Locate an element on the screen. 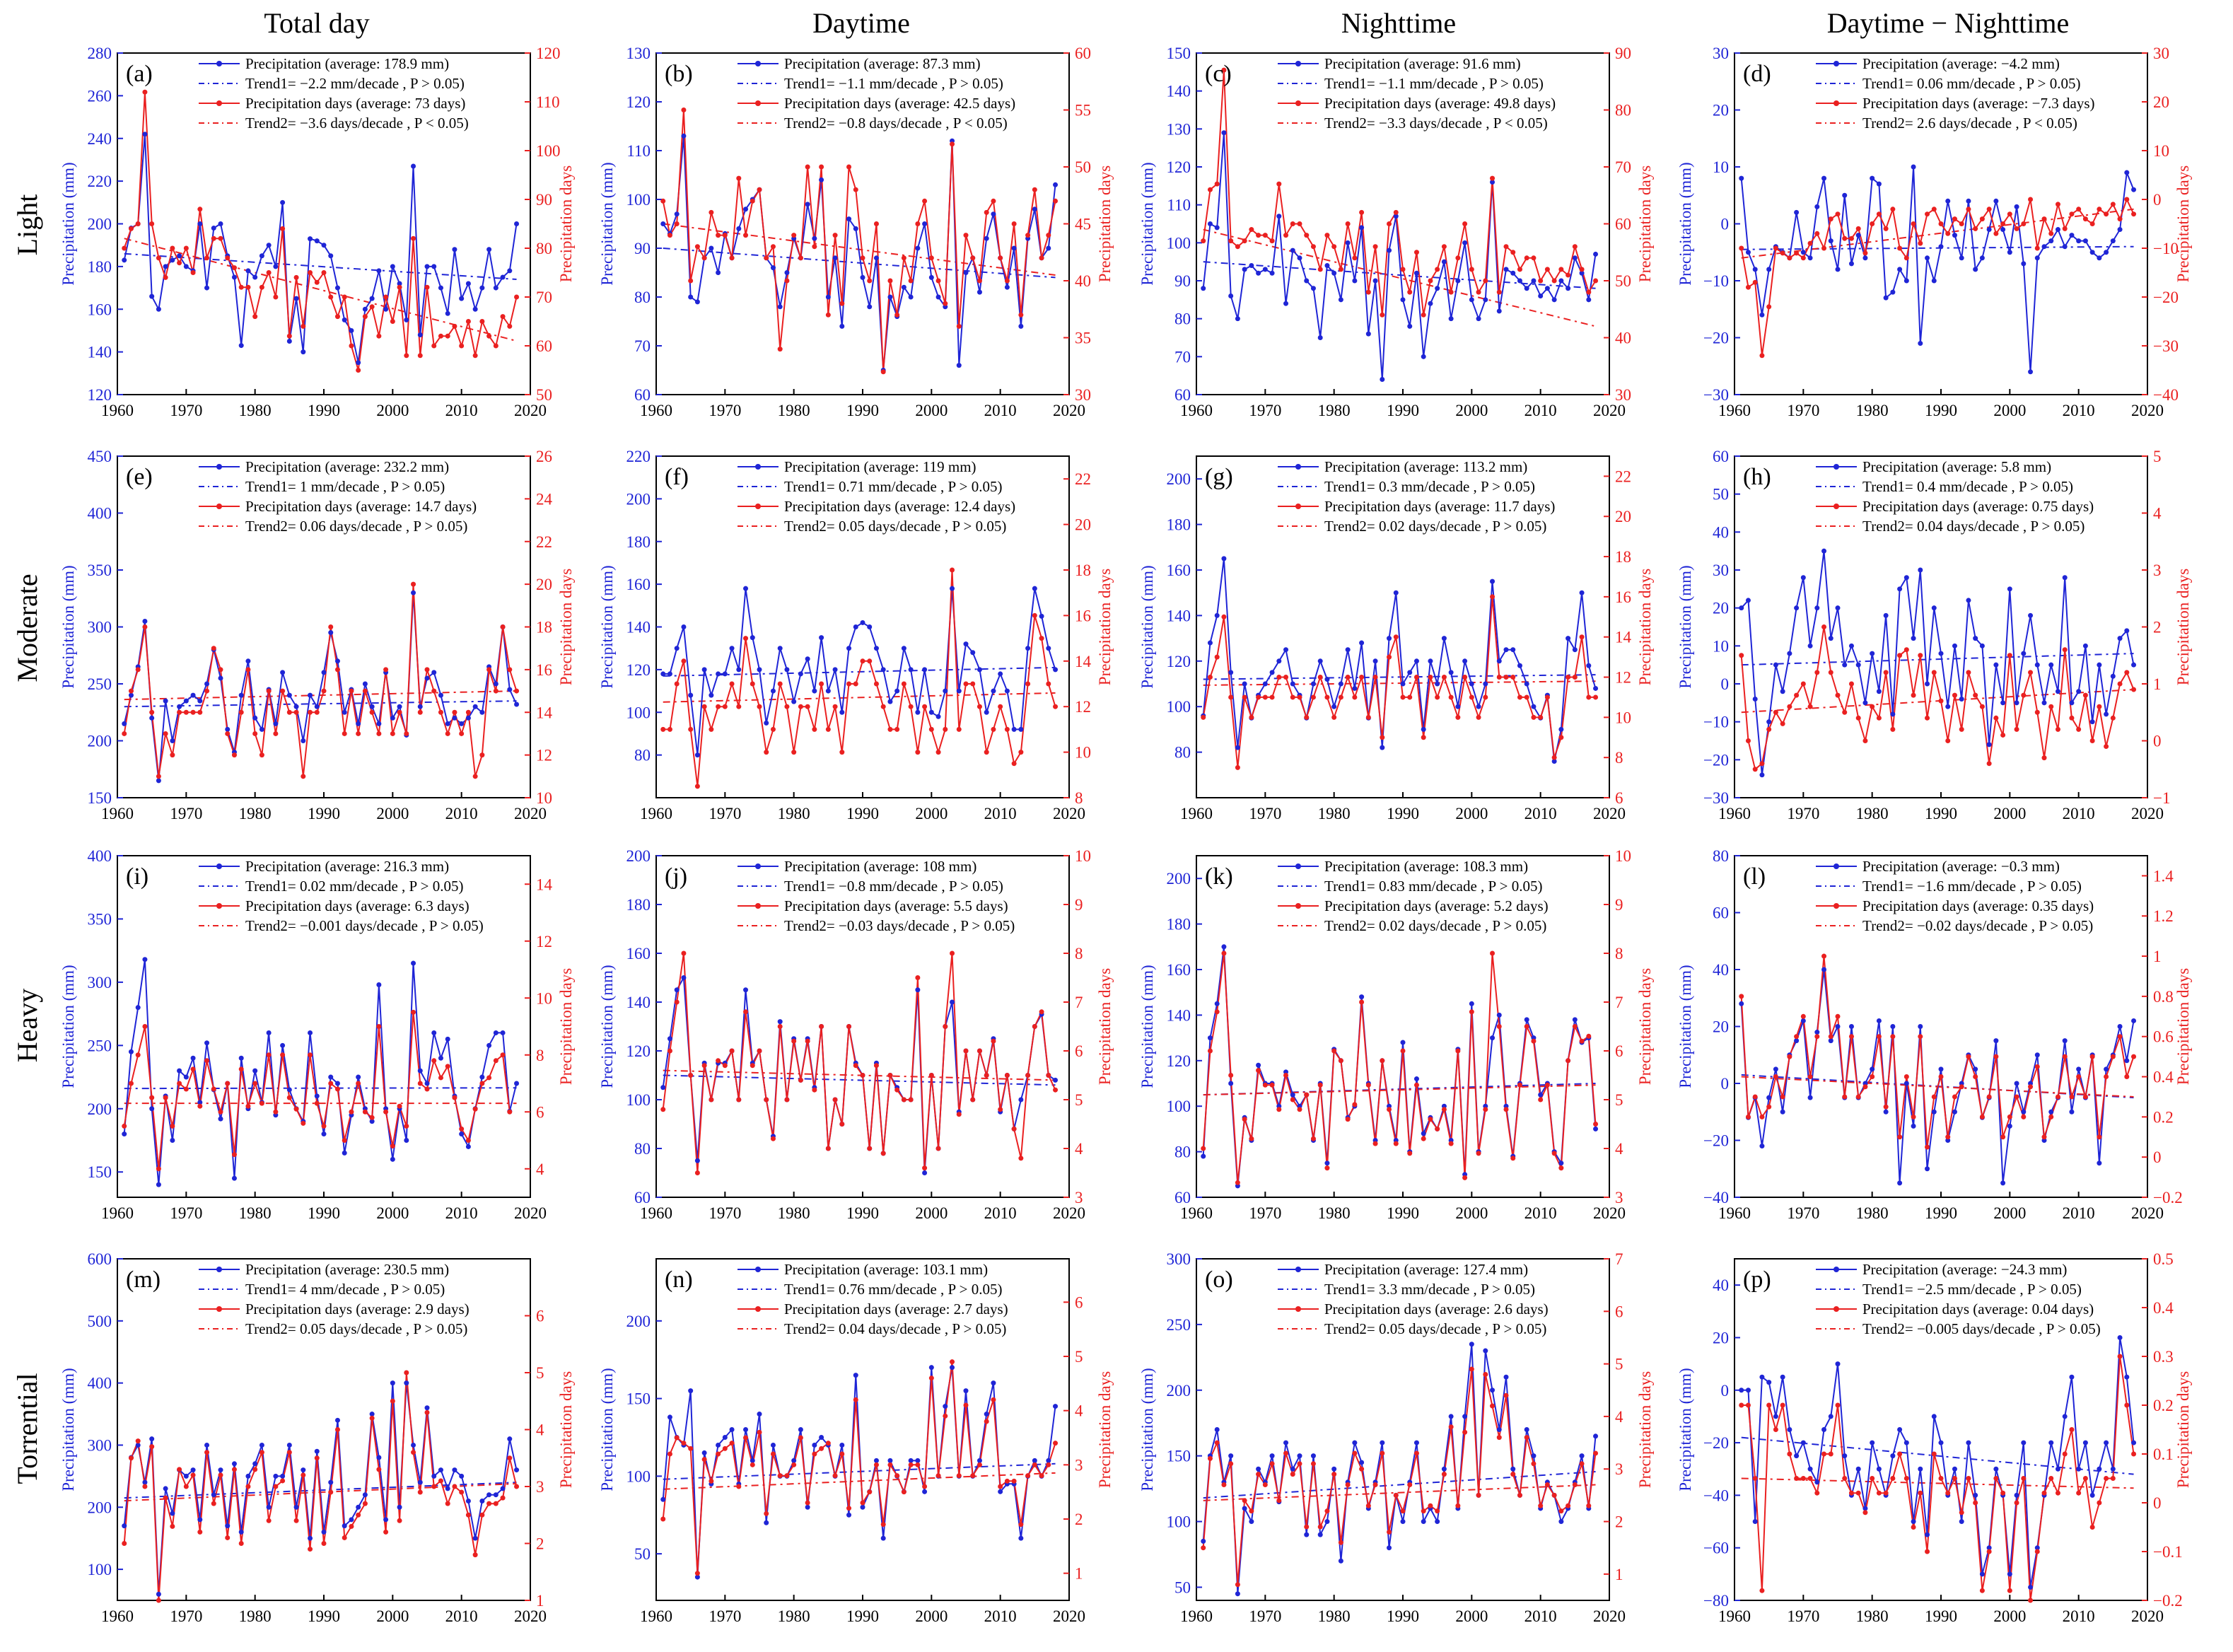  y-tick-label: 100 is located at coordinates (1179, 1107).